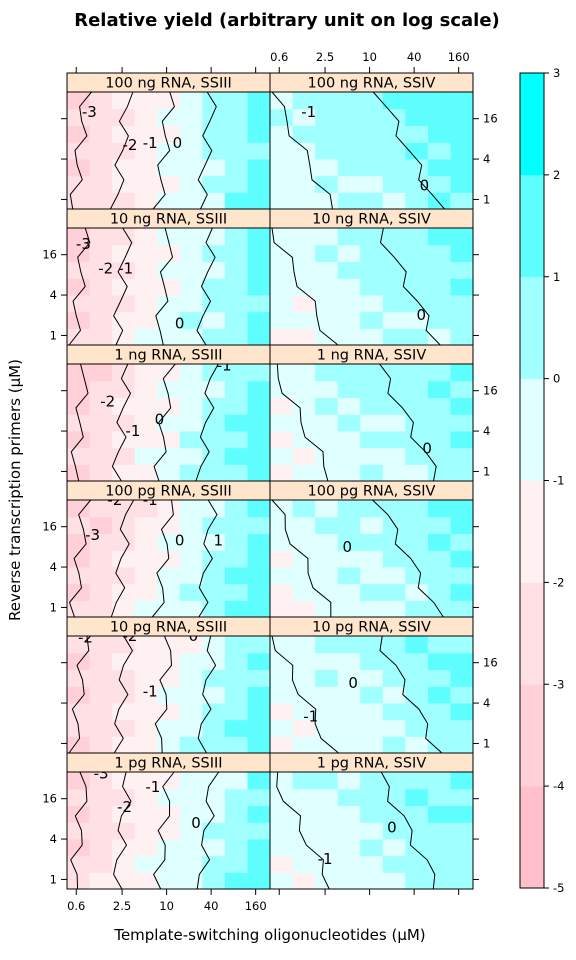 The image size is (576, 960). What do you see at coordinates (269, 935) in the screenshot?
I see `x-axis-label: Template-switching oligonucleotides (µM)` at bounding box center [269, 935].